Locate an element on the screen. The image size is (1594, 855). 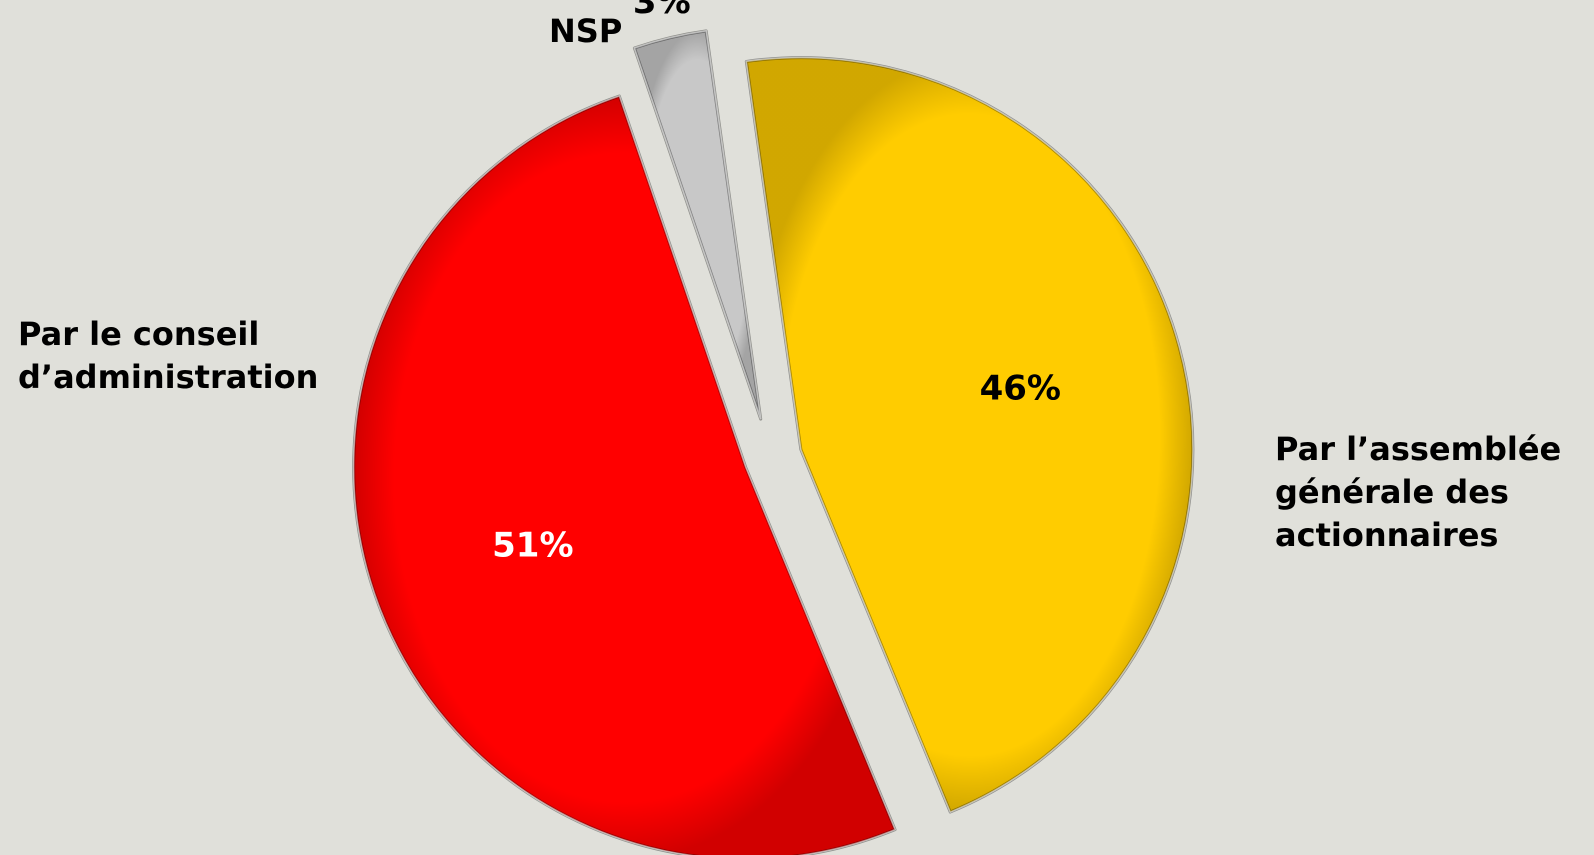
category-label: NSP is located at coordinates (586, 31).